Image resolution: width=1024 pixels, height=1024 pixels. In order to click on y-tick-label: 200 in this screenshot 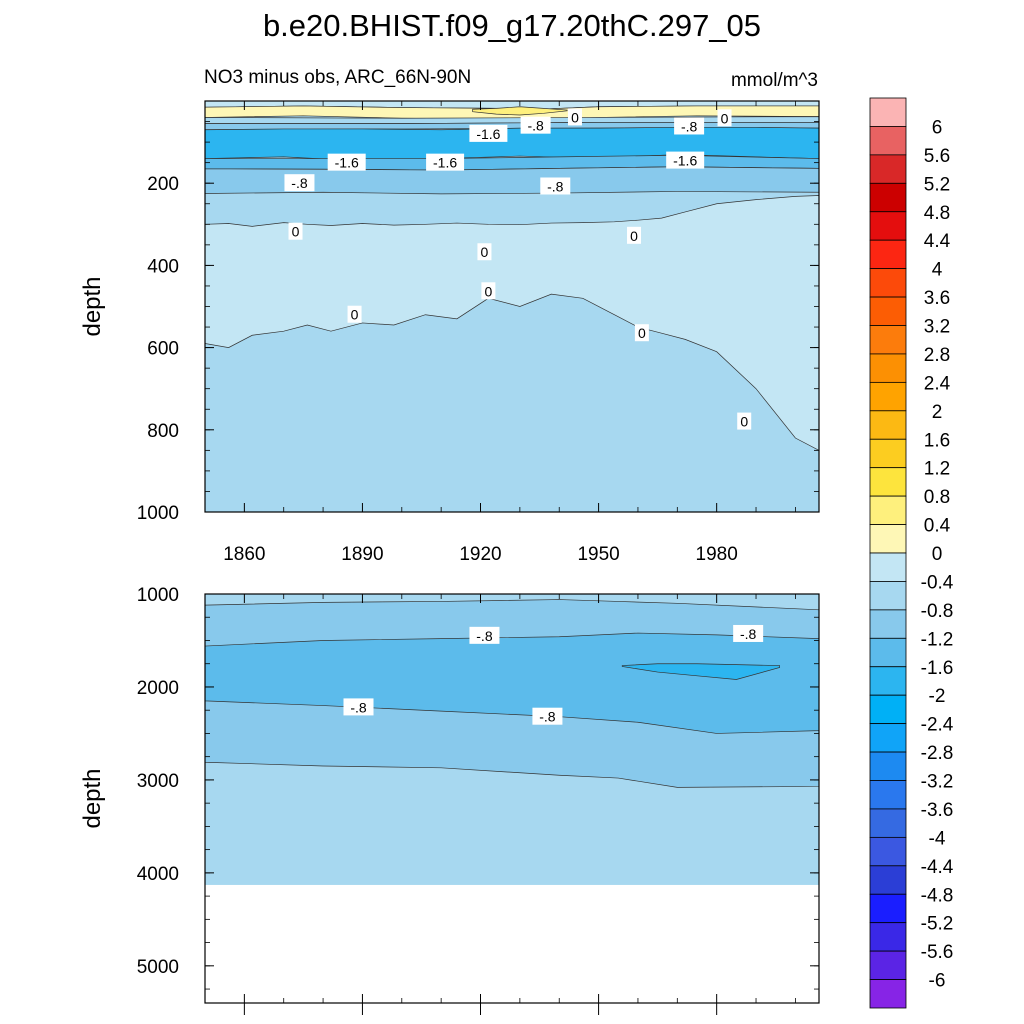, I will do `click(163, 184)`.